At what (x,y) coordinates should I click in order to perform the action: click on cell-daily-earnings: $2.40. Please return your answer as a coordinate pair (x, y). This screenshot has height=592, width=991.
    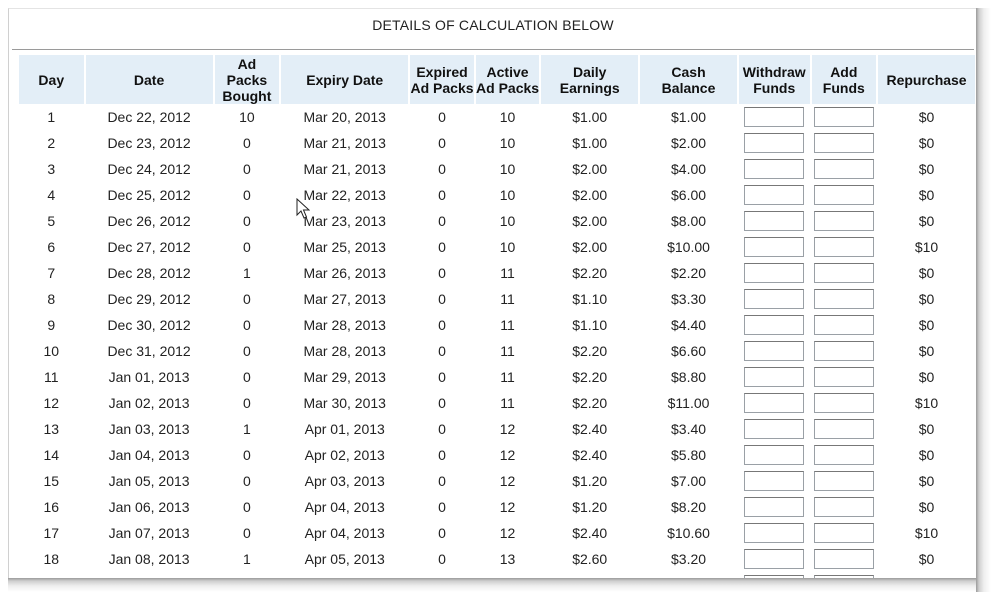
    Looking at the image, I should click on (590, 533).